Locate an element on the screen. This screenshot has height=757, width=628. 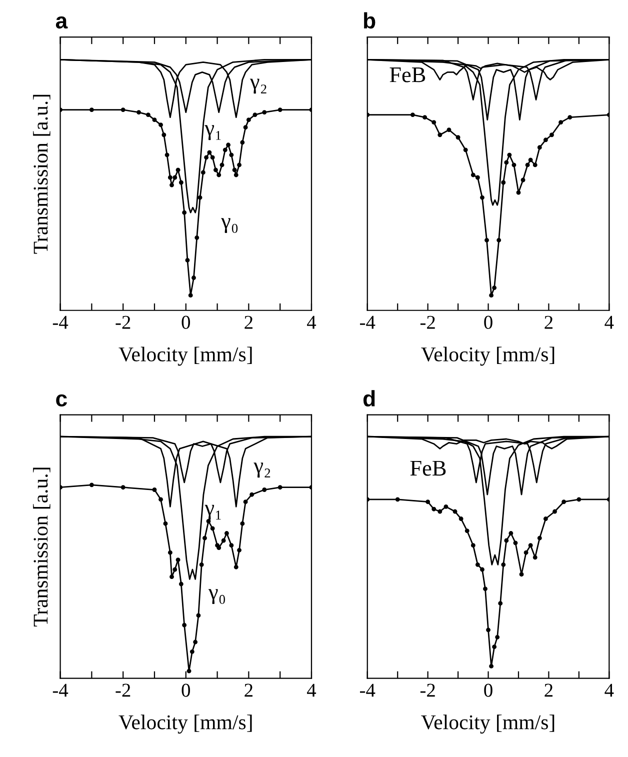
chart-title: d is located at coordinates (369, 398).